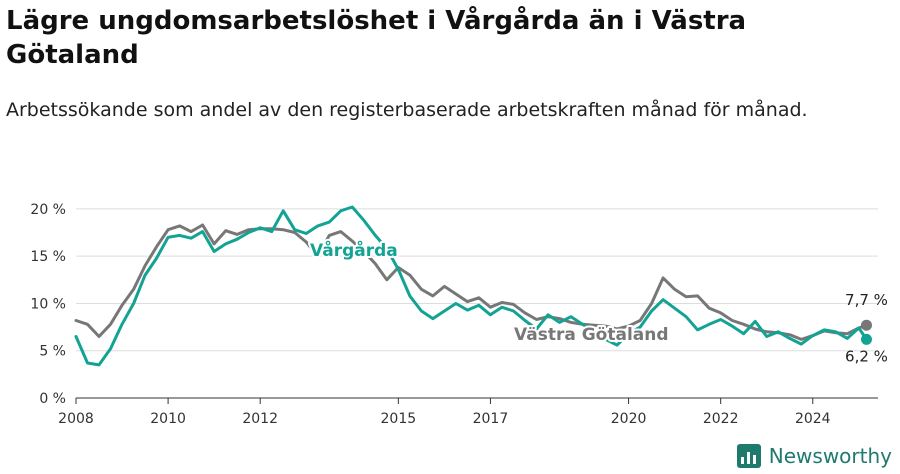 The width and height of the screenshot is (900, 474). I want to click on brand-name: Newsworthy, so click(830, 456).